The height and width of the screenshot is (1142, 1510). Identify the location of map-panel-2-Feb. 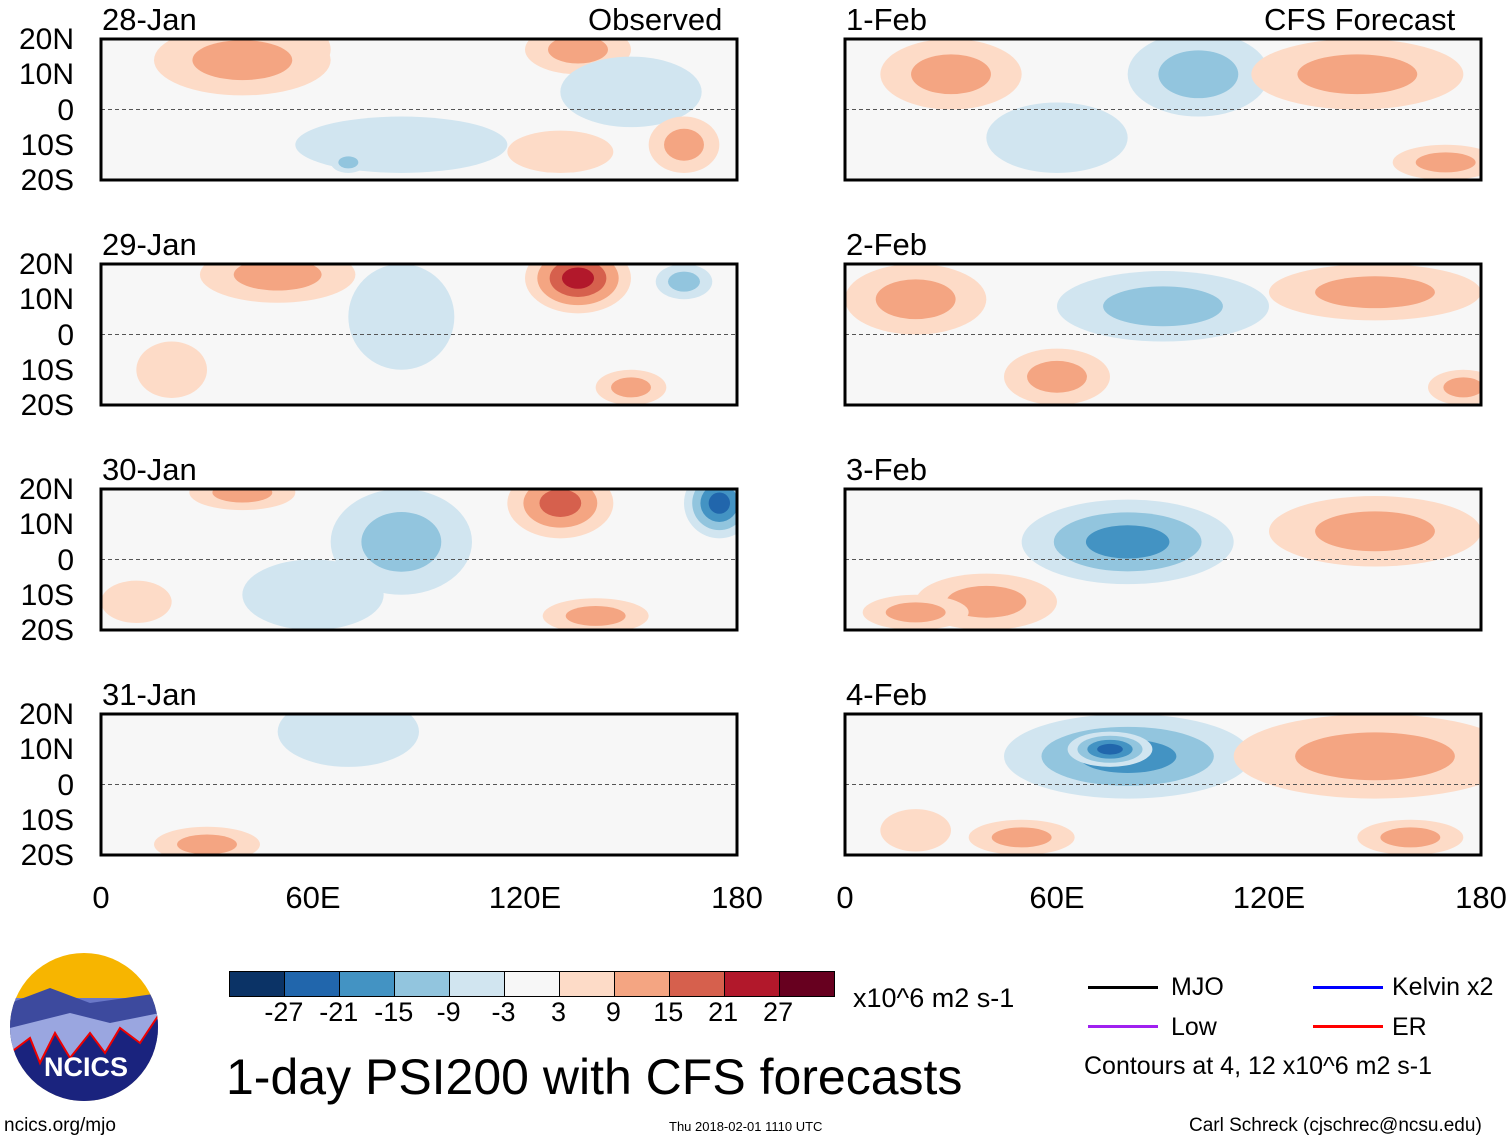
(1163, 334).